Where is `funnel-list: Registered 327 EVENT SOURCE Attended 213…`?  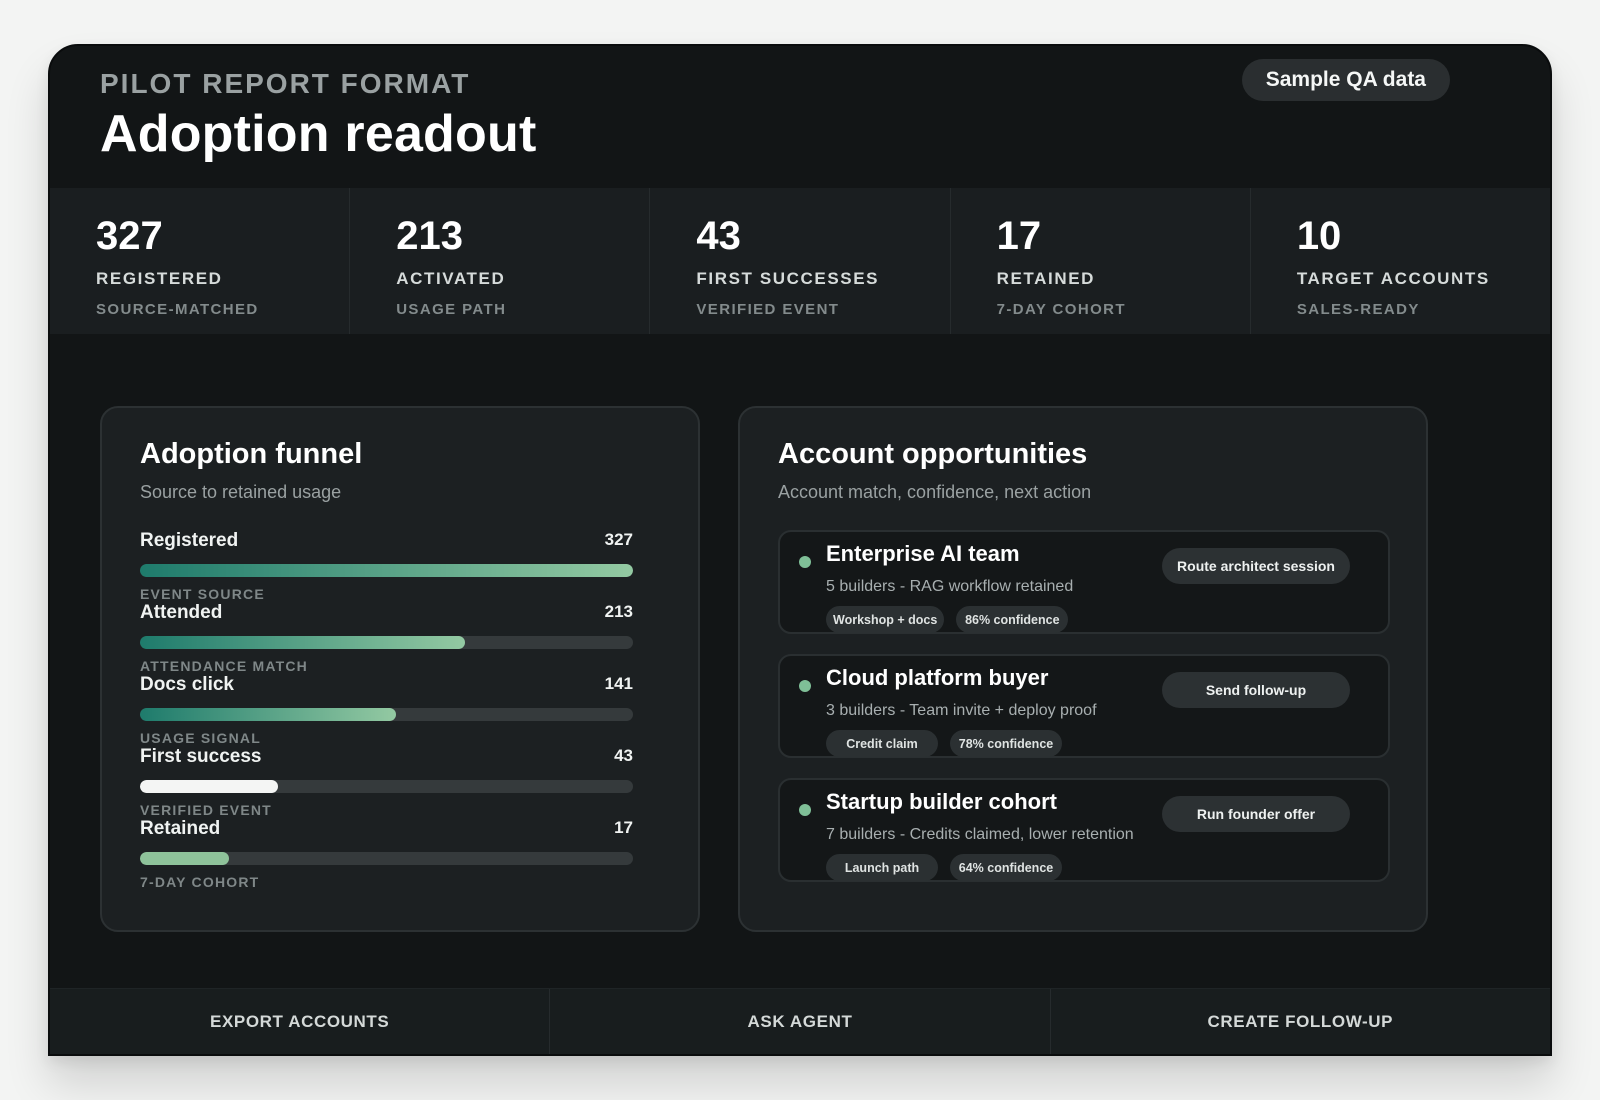 funnel-list: Registered 327 EVENT SOURCE Attended 213… is located at coordinates (386, 710).